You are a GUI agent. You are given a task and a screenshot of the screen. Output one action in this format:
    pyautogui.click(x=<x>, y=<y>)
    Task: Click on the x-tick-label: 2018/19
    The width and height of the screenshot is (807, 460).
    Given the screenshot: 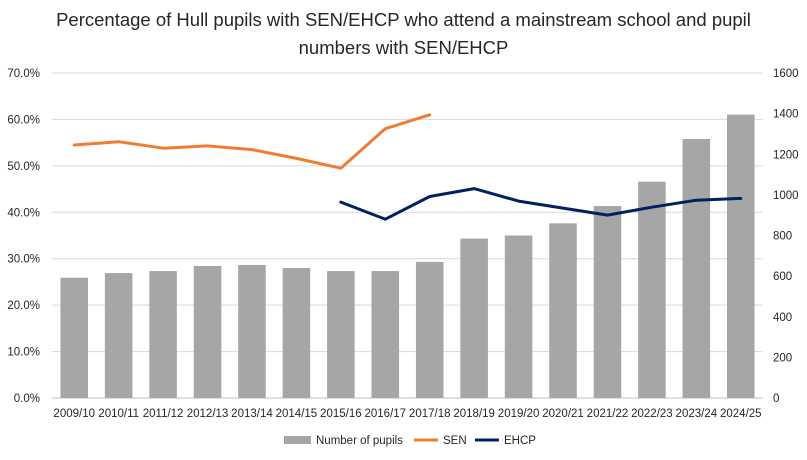 What is the action you would take?
    pyautogui.click(x=474, y=414)
    